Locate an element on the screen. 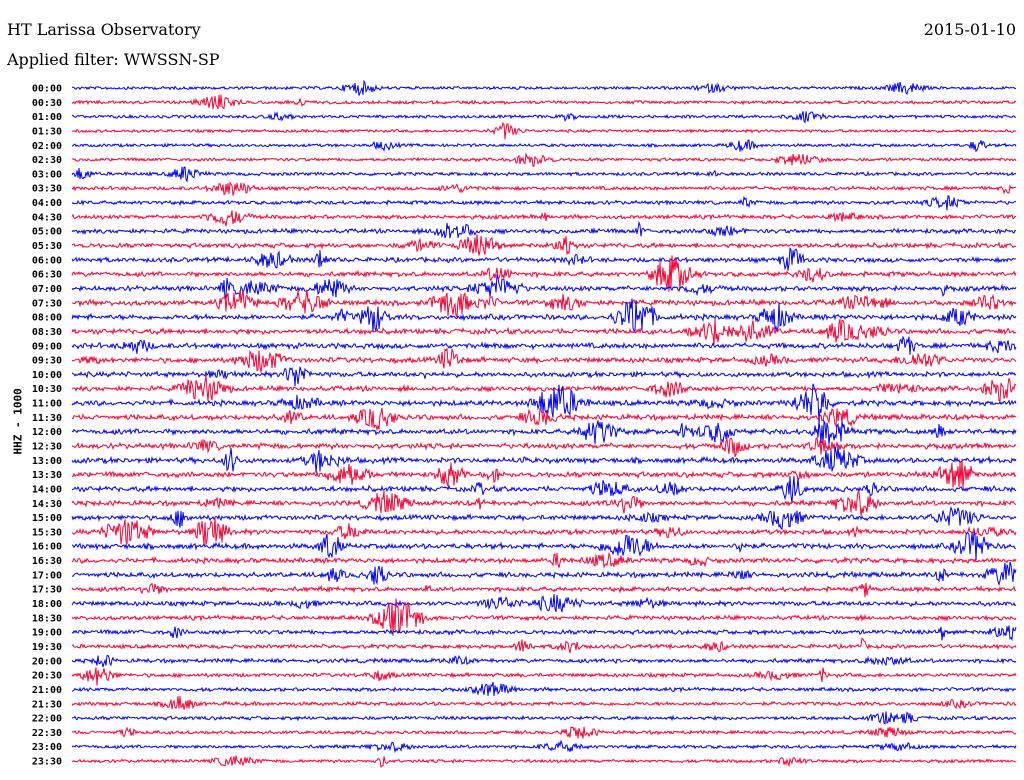  time-label: 20:00 is located at coordinates (47, 661).